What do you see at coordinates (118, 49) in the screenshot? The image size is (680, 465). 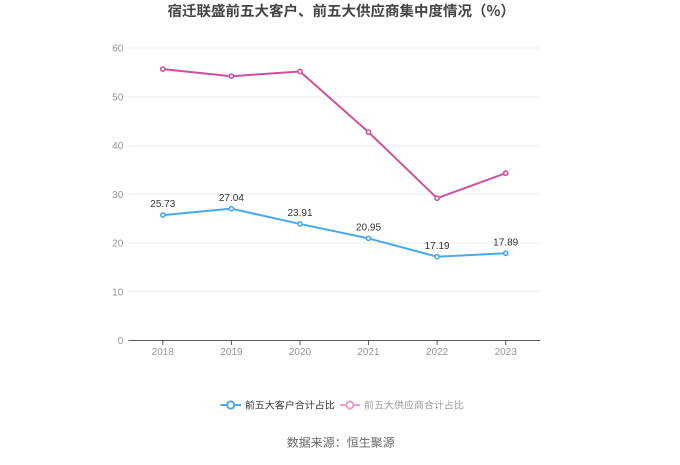 I see `svg-text: 60` at bounding box center [118, 49].